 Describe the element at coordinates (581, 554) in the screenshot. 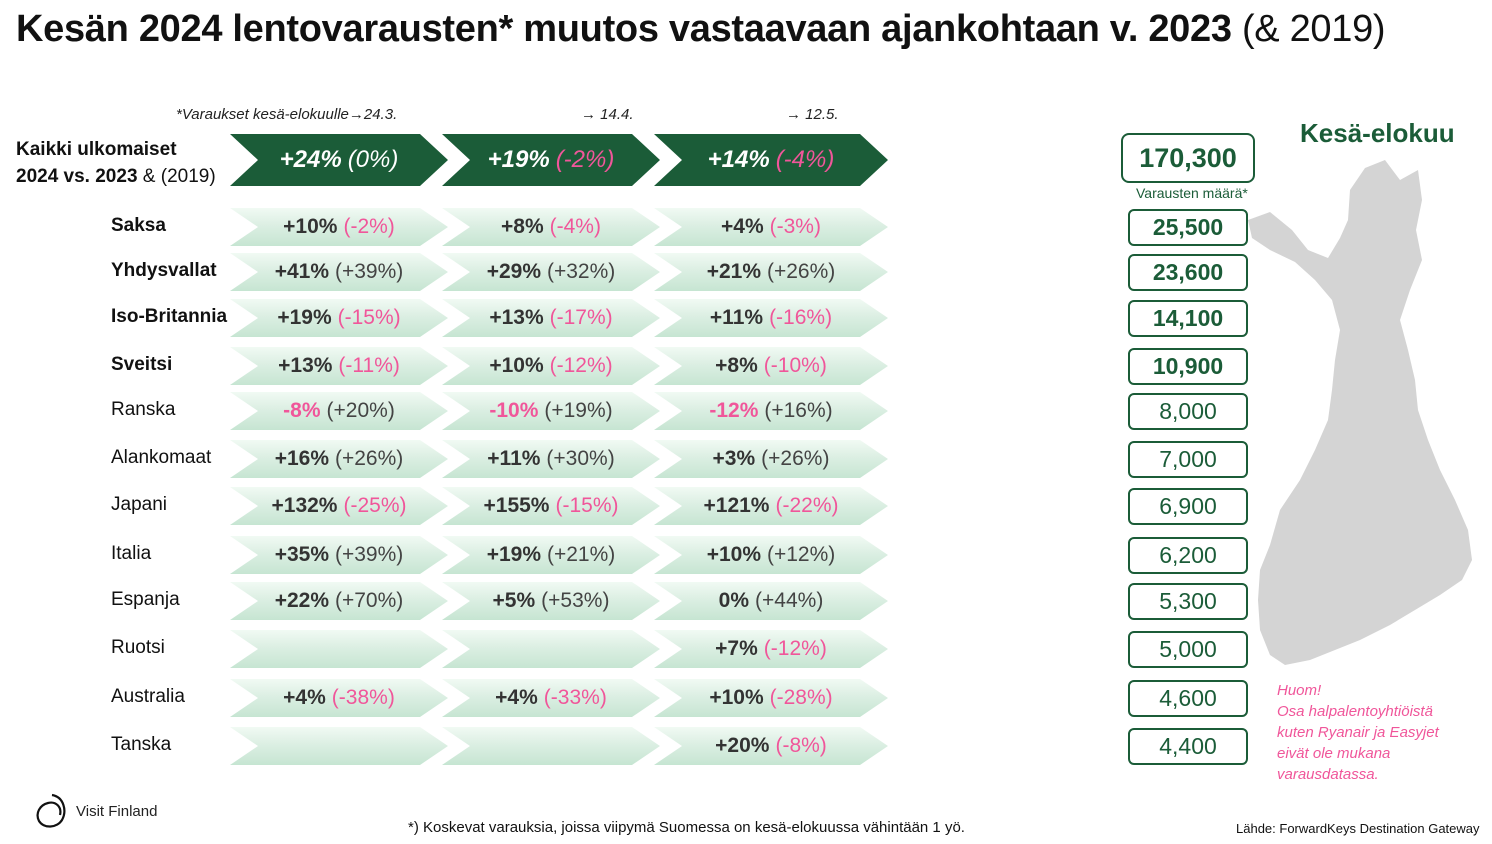

I see `change-2019: (+21%)` at that location.